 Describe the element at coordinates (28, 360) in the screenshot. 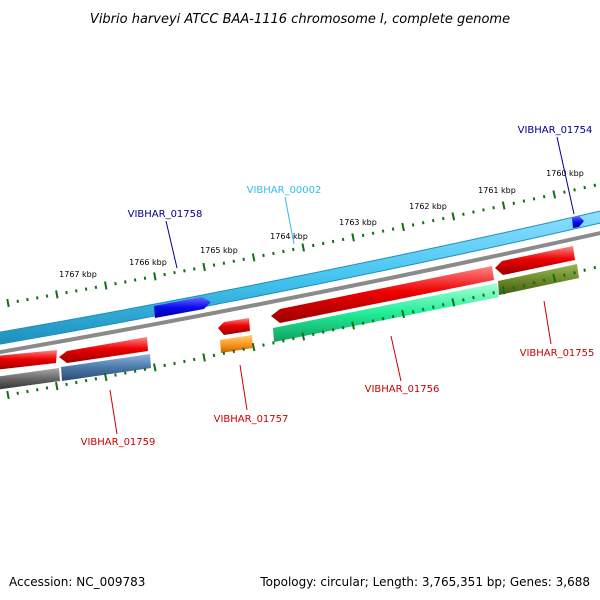

I see `gene-vibhar-01759-left` at that location.